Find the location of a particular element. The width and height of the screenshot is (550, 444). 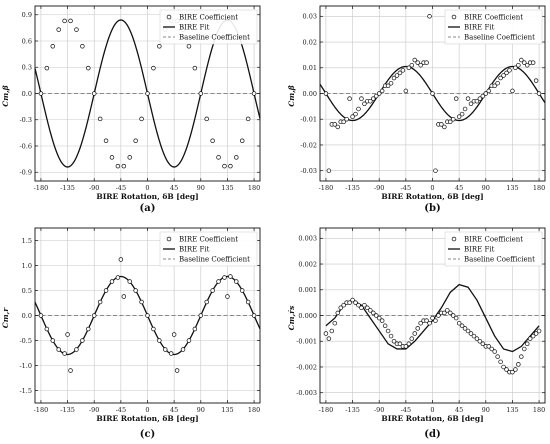

legend-marker-coefficient is located at coordinates (454, 239).